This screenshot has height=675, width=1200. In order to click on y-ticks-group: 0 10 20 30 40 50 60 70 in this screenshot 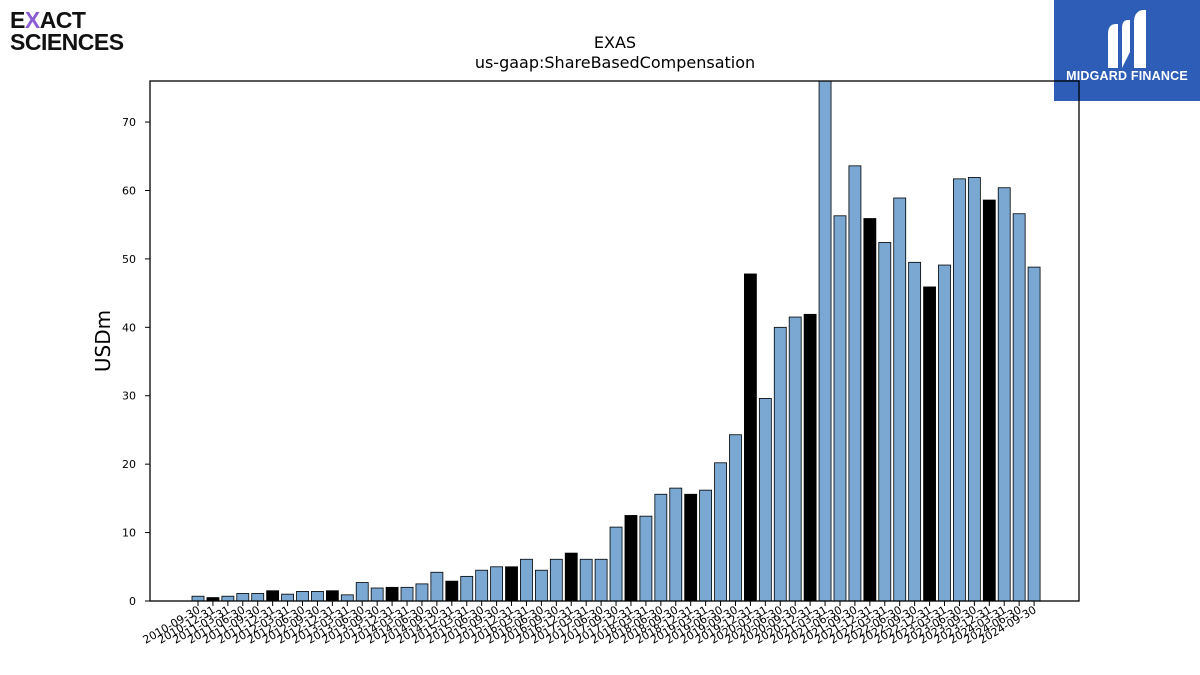, I will do `click(136, 362)`.